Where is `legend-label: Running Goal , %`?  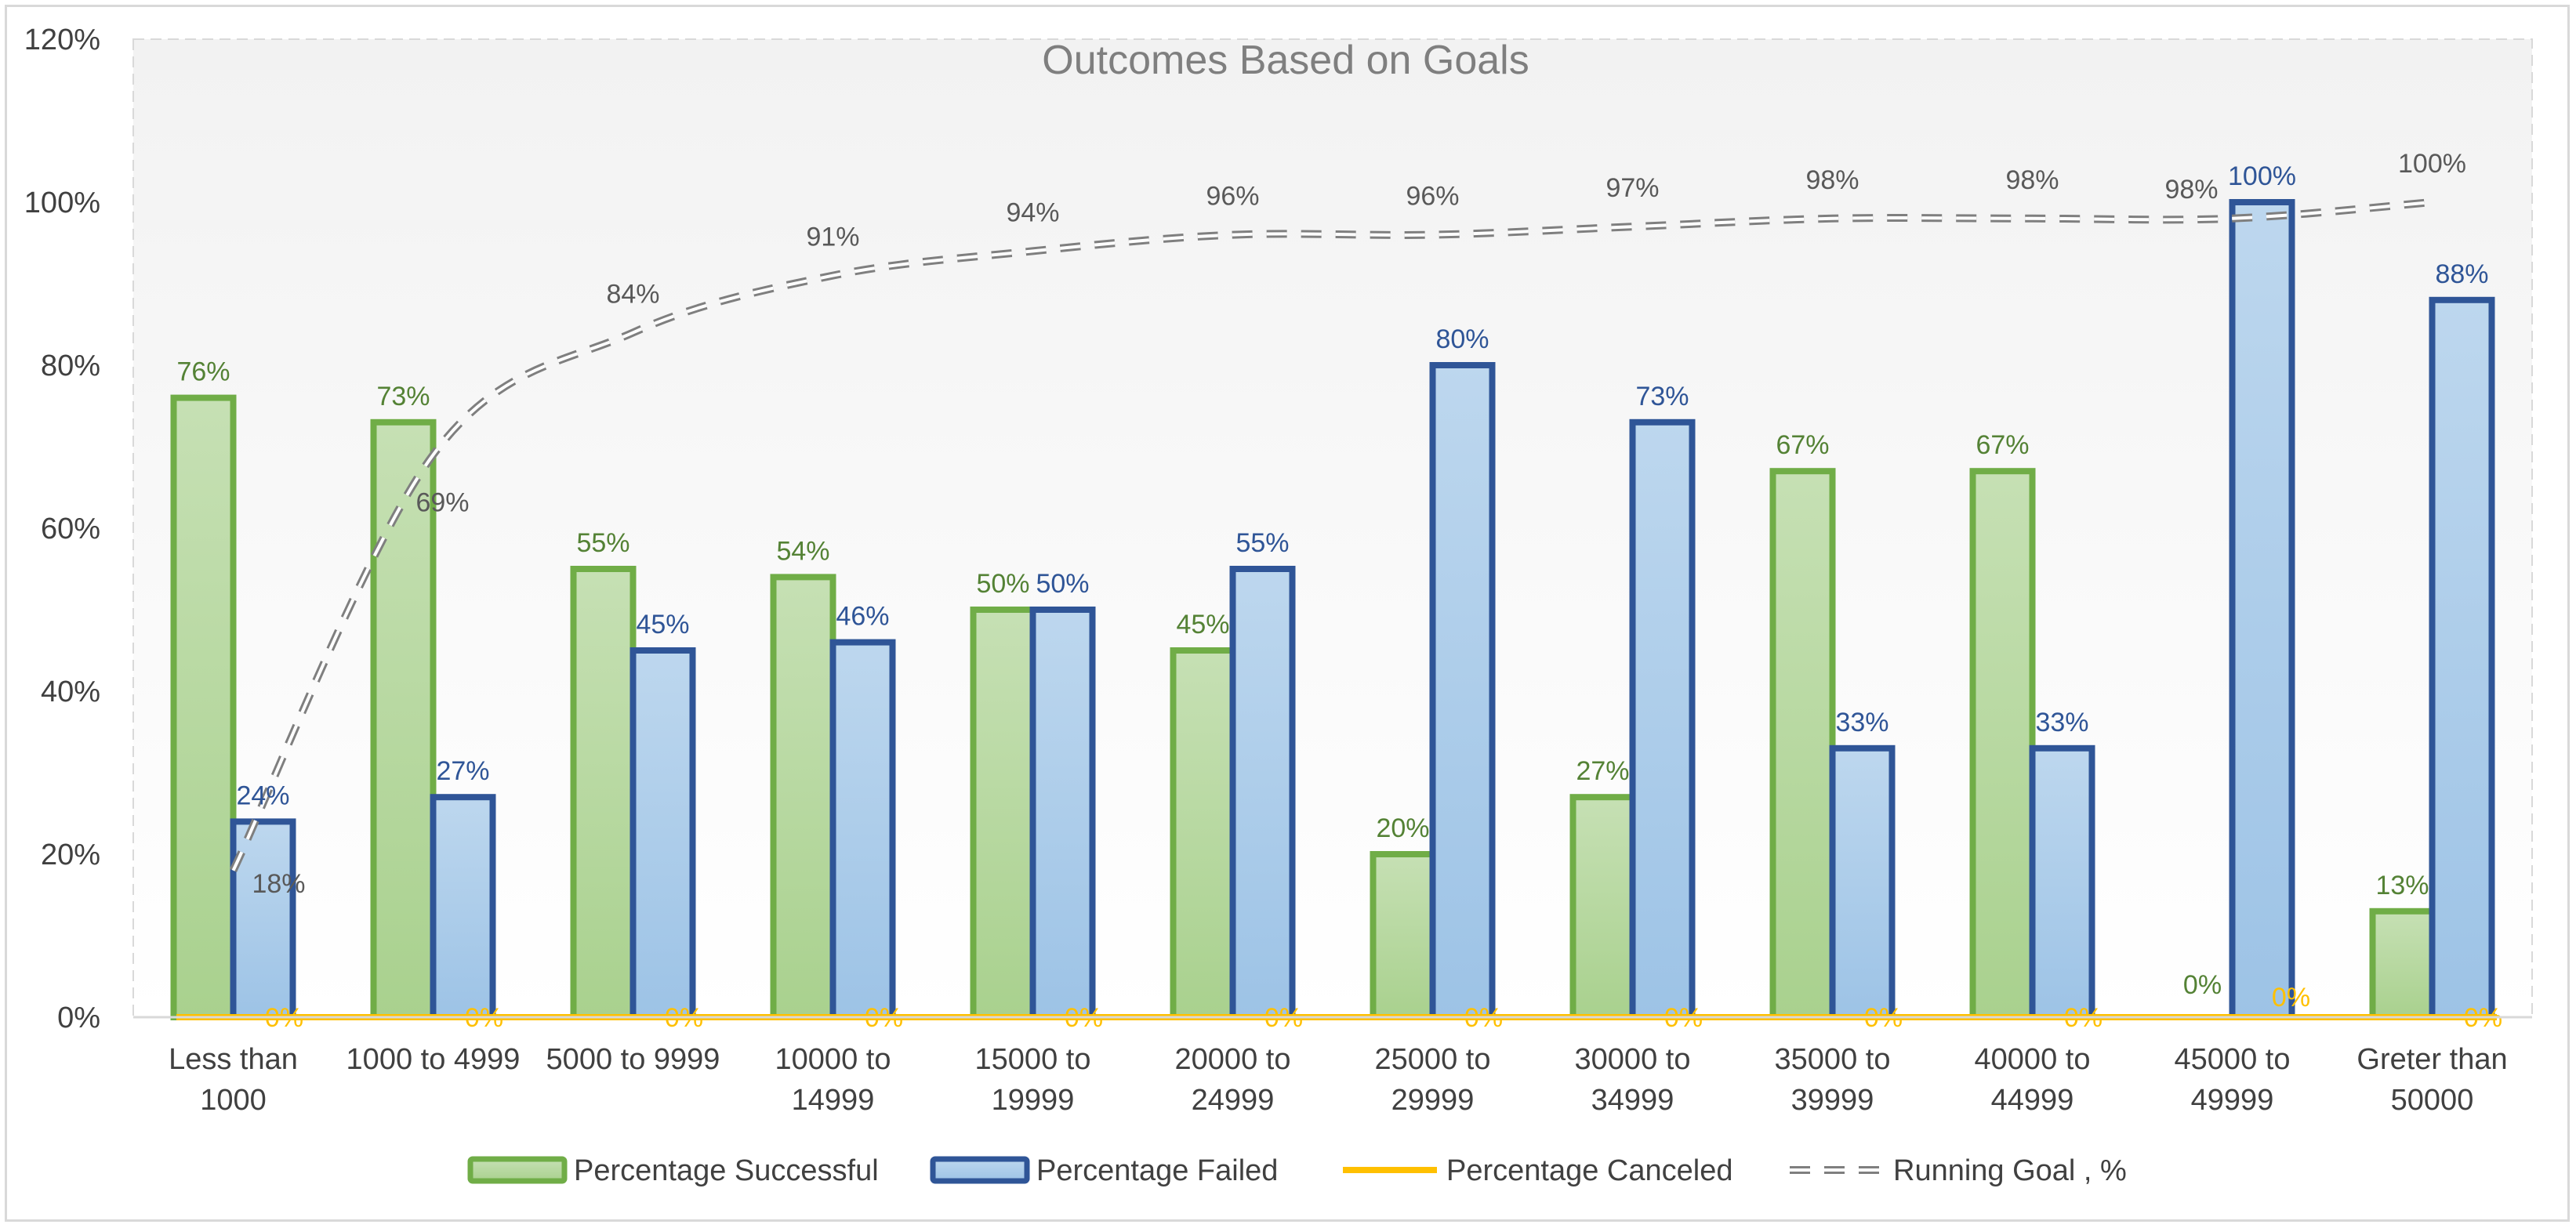
legend-label: Running Goal , % is located at coordinates (2010, 1170).